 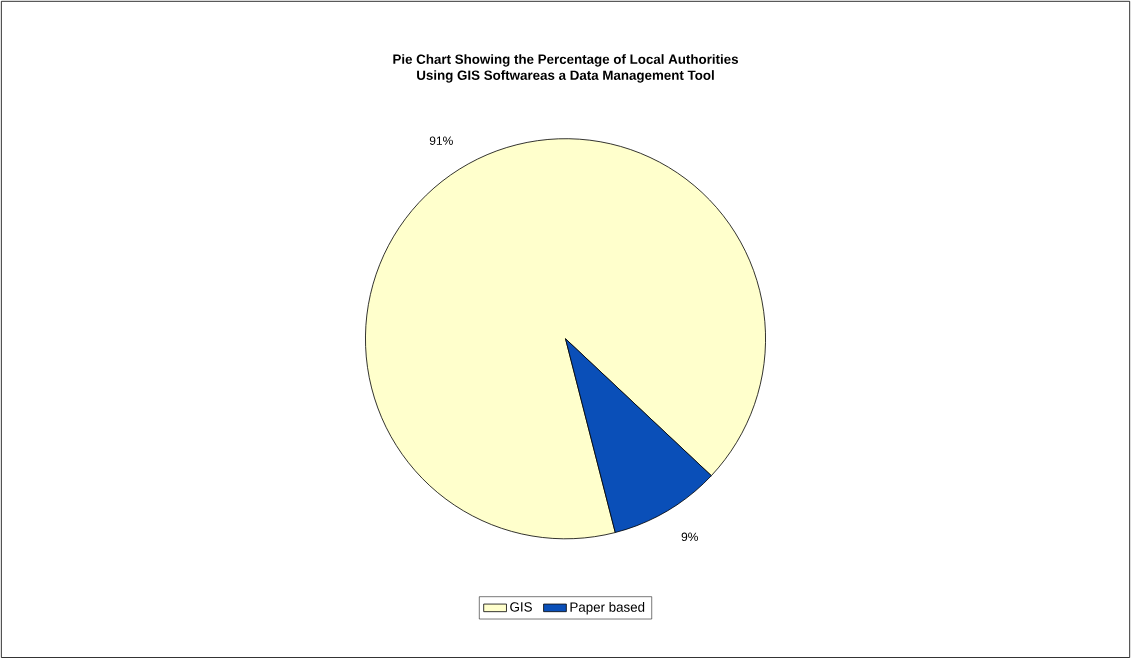 I want to click on data-label: 9%, so click(x=689, y=537).